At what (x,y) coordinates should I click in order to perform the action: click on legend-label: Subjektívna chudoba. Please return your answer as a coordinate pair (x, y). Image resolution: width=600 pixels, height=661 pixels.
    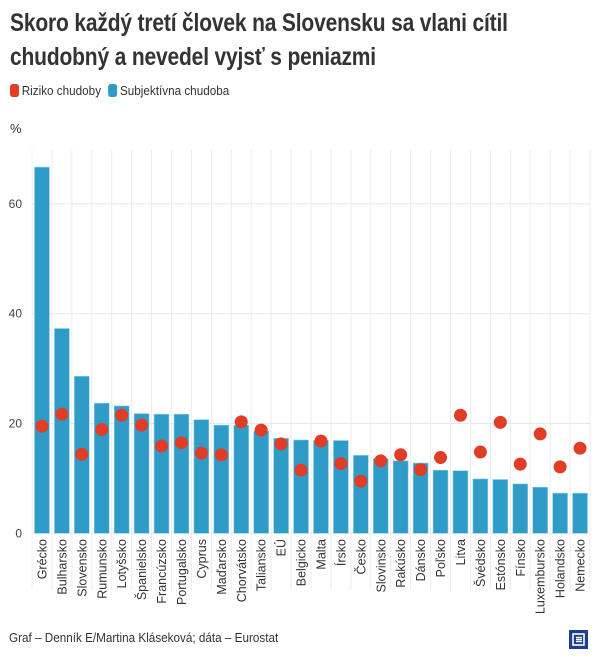
    Looking at the image, I should click on (174, 90).